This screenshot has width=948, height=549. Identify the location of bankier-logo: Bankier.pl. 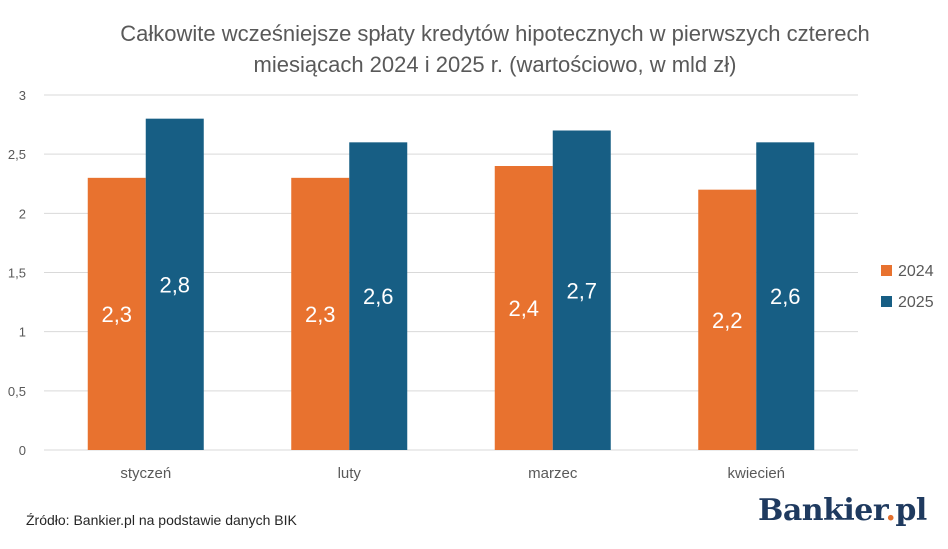
(842, 510).